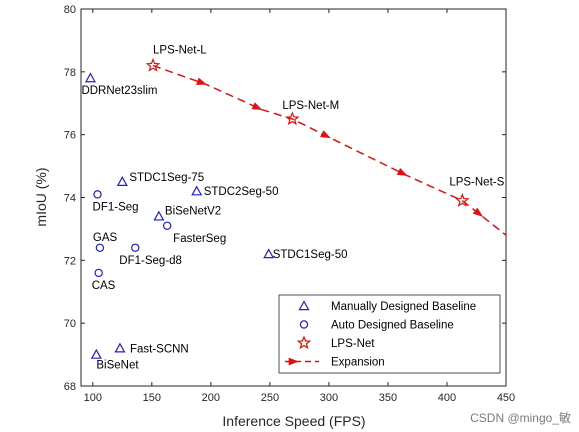 The width and height of the screenshot is (579, 432). What do you see at coordinates (211, 398) in the screenshot?
I see `x-tick-label: 200` at bounding box center [211, 398].